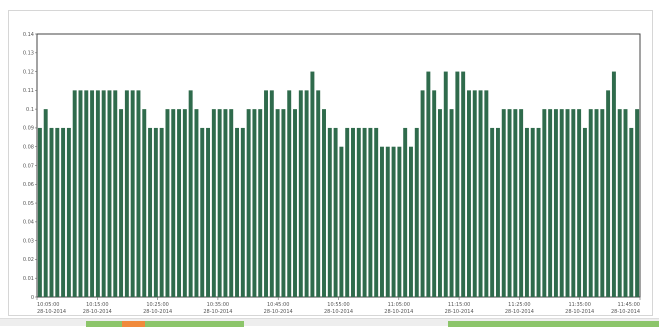 This screenshot has width=659, height=327. What do you see at coordinates (97, 305) in the screenshot?
I see `x-tick-time-label: 10:15:00` at bounding box center [97, 305].